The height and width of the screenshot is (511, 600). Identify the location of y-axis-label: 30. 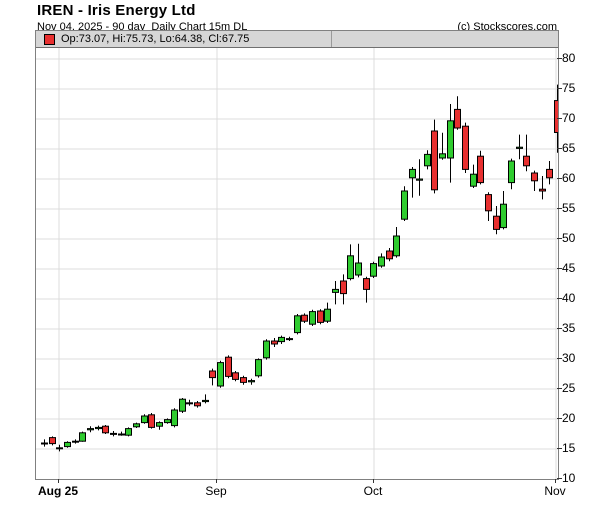
(569, 358).